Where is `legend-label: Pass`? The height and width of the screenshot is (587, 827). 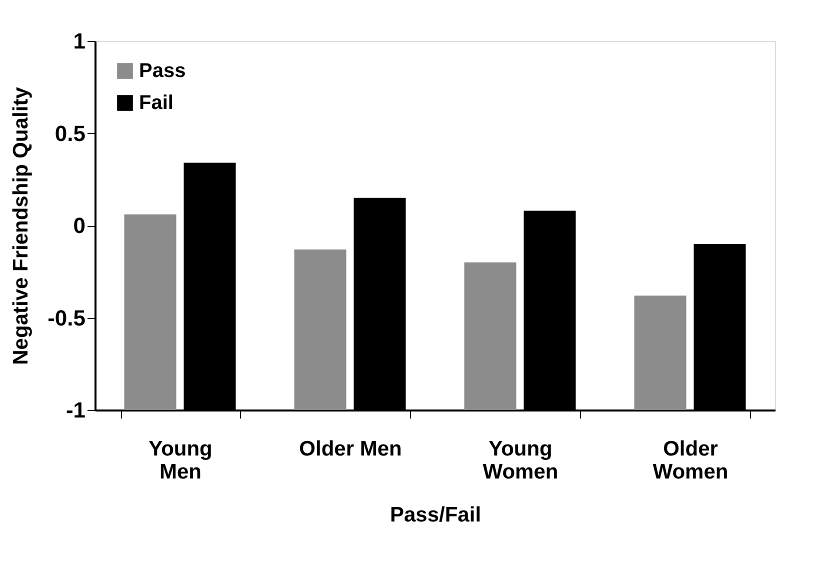 legend-label: Pass is located at coordinates (162, 71).